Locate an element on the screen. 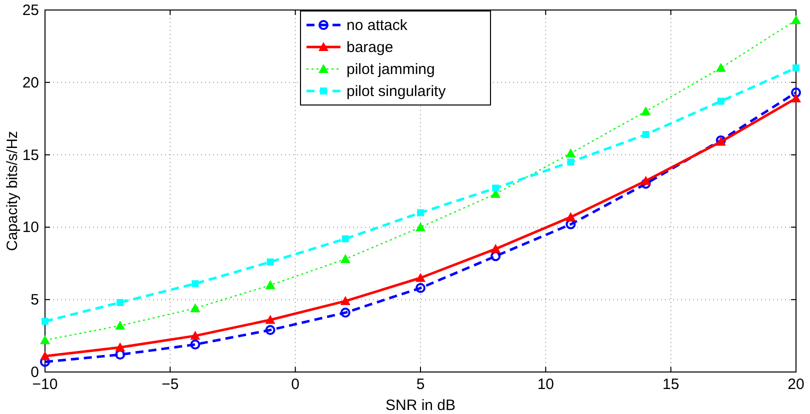 This screenshot has height=414, width=810. x-tick-label: −5 is located at coordinates (170, 384).